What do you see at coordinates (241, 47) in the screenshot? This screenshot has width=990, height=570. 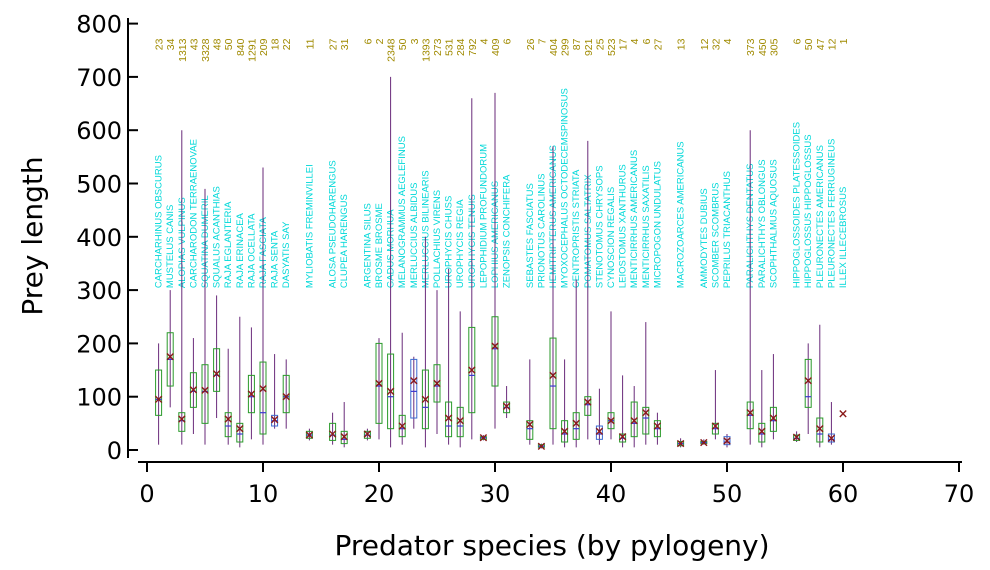 I see `count-label: 840` at bounding box center [241, 47].